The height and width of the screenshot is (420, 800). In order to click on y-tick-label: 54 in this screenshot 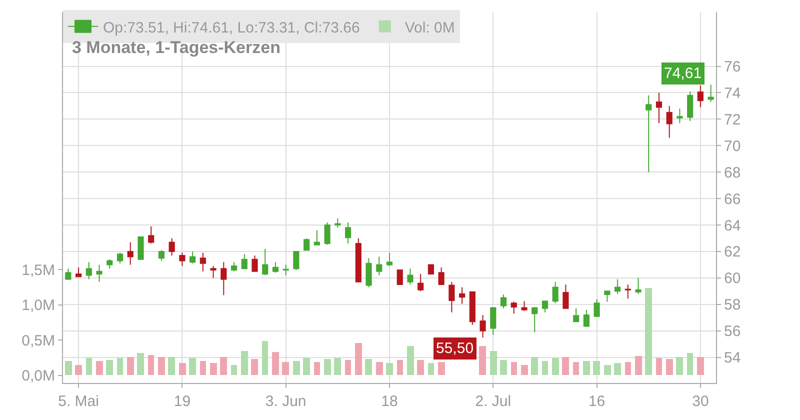, I will do `click(732, 358)`.